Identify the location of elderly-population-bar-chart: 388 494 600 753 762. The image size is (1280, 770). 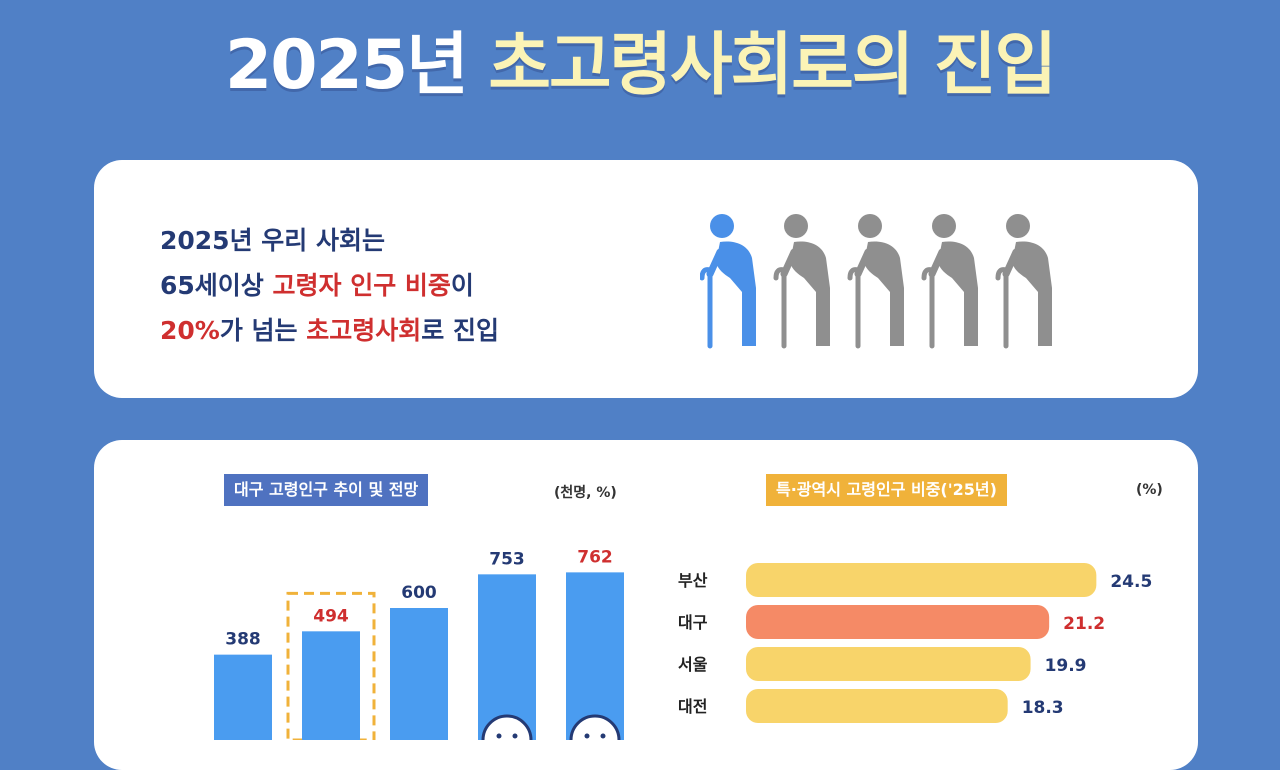
(419, 643).